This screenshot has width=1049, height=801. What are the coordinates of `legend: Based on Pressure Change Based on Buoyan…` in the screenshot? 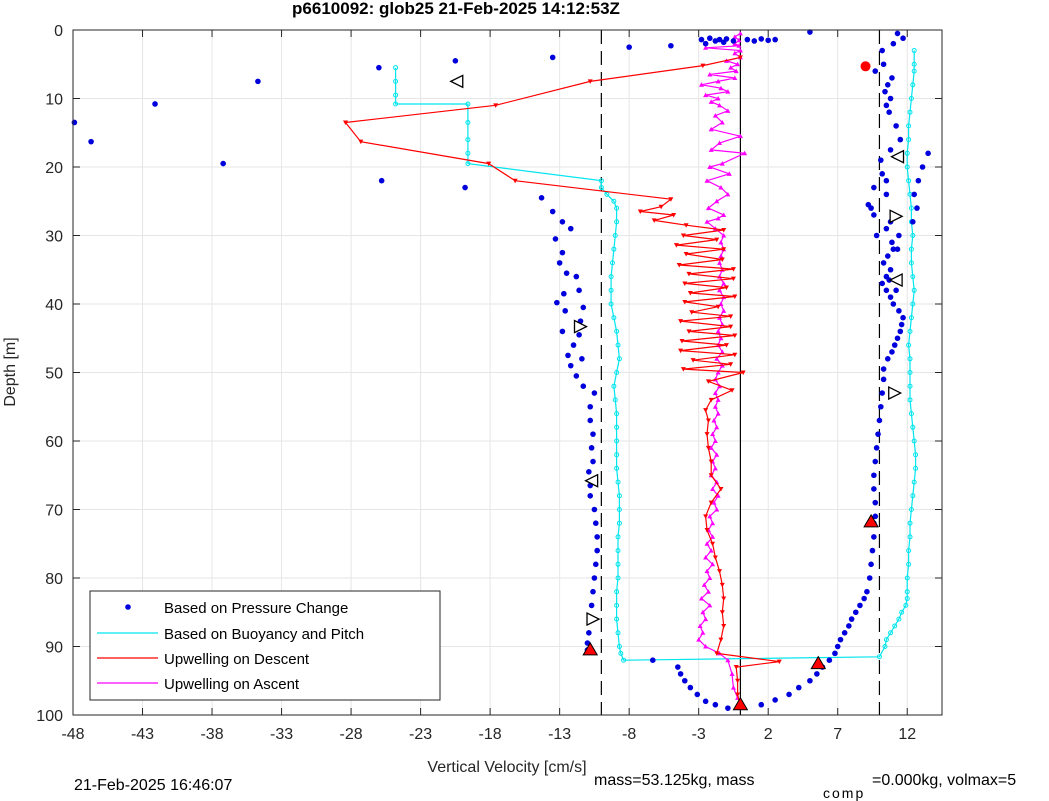 It's located at (265, 645).